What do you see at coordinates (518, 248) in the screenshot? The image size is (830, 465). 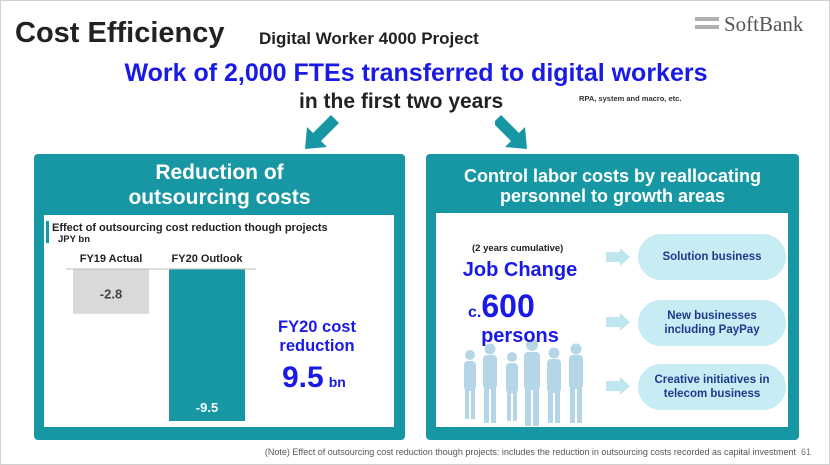 I see `cumulative-note: (2 years cumulative)` at bounding box center [518, 248].